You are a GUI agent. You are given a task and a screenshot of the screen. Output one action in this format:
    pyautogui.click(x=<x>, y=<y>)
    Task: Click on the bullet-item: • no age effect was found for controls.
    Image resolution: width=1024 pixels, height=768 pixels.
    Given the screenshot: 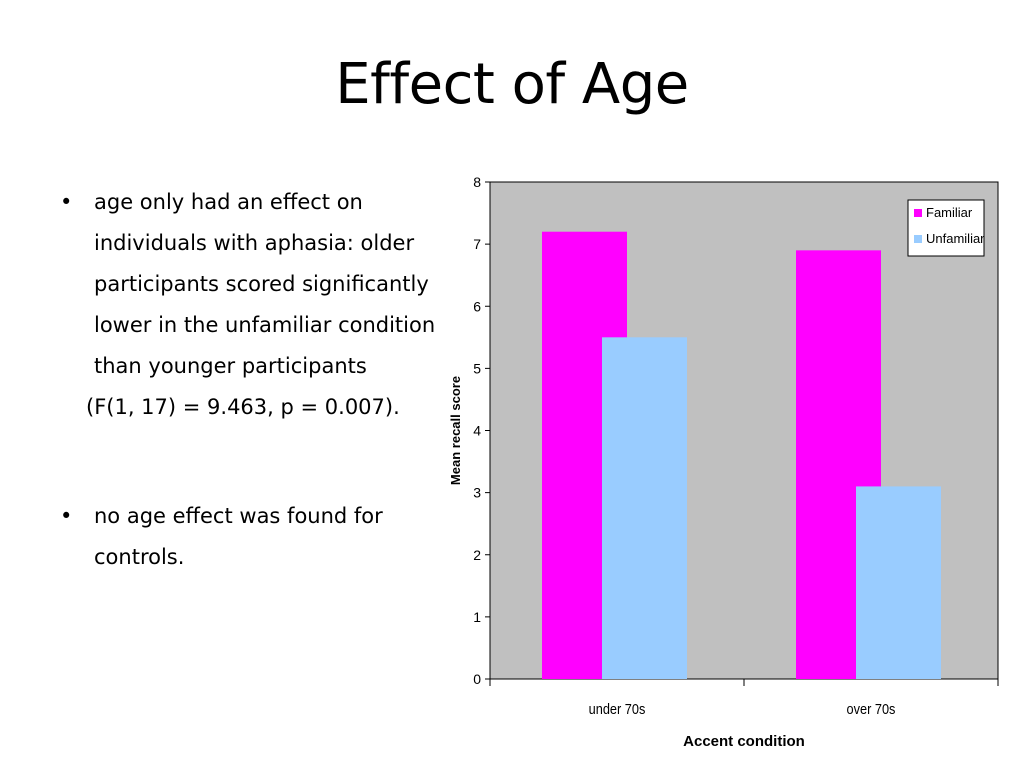 What is the action you would take?
    pyautogui.click(x=250, y=537)
    